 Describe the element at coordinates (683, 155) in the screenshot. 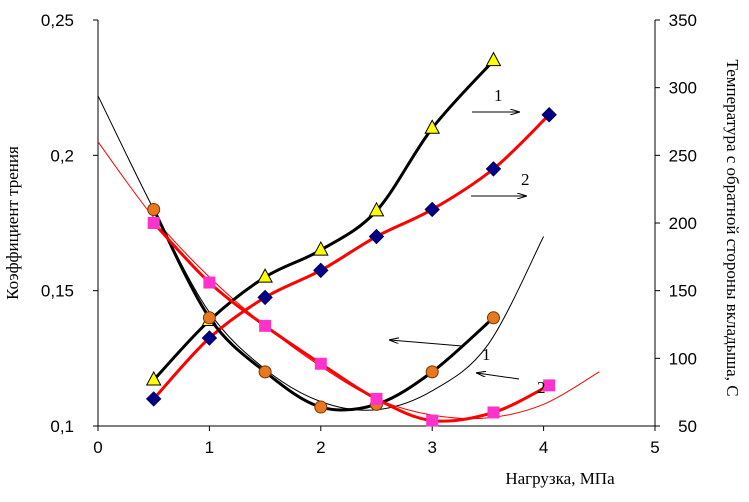

I see `y-tick-label-right: 250` at that location.